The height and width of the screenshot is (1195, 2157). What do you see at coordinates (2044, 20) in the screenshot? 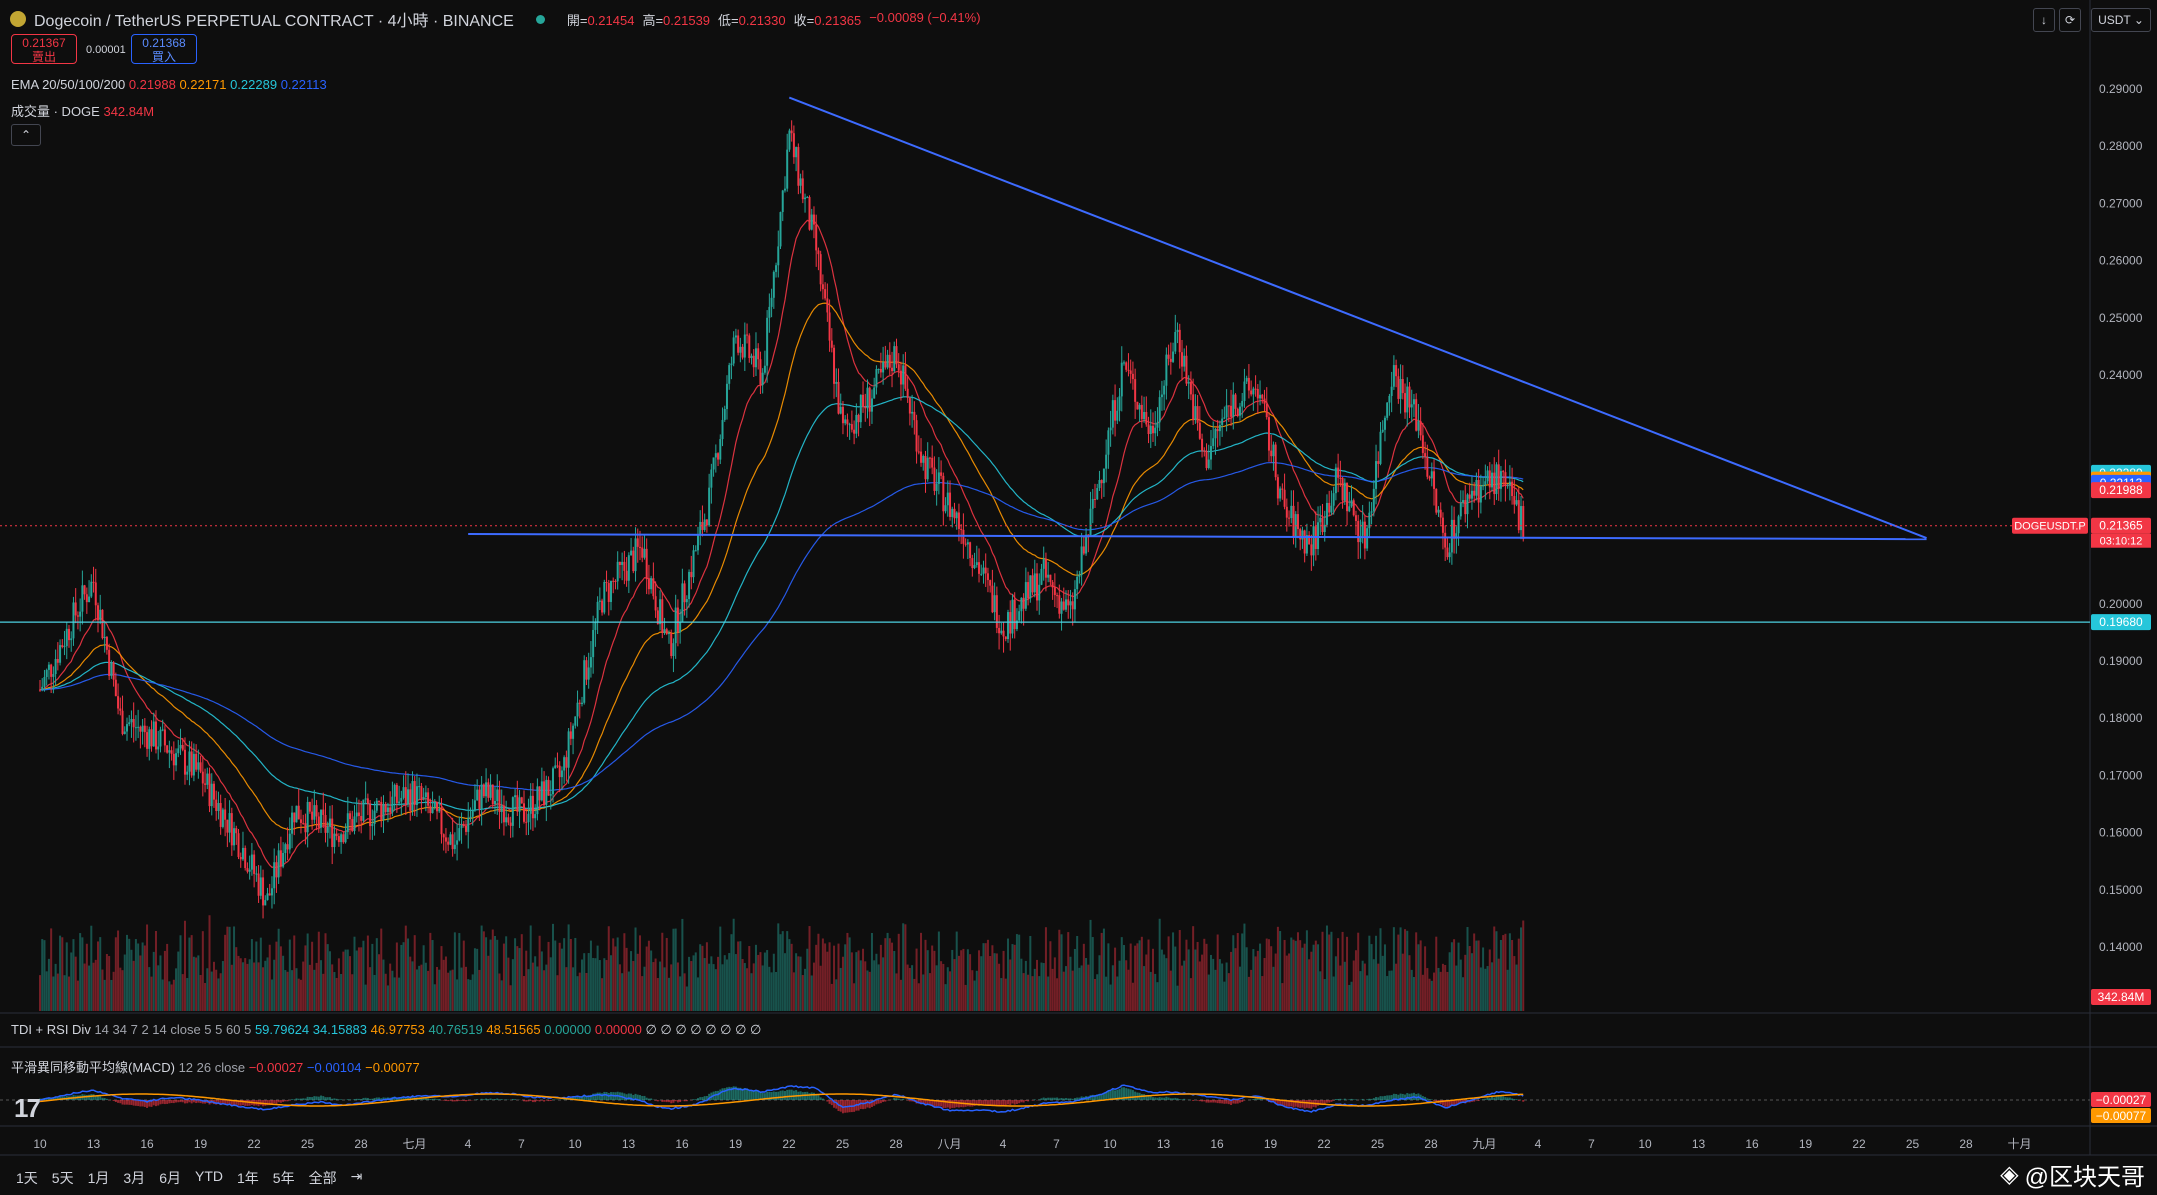
I see `download-icon: ↓` at bounding box center [2044, 20].